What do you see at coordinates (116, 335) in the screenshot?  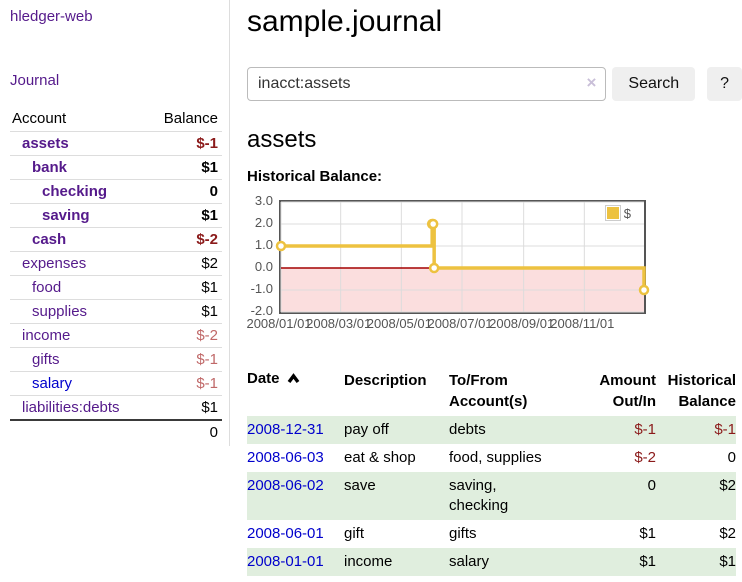 I see `account-row: income $-2` at bounding box center [116, 335].